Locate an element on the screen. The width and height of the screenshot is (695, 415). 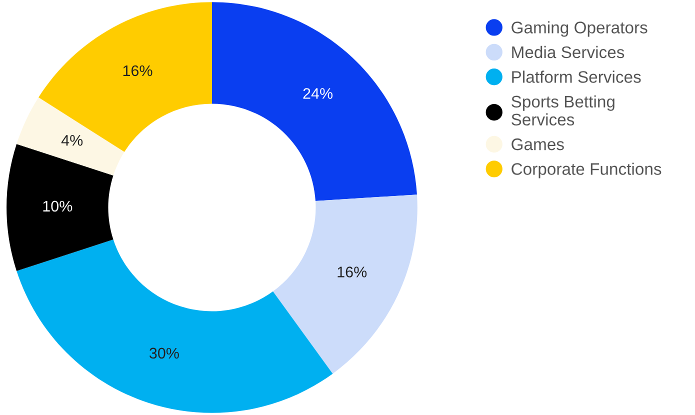
legend-label: Media Services is located at coordinates (568, 52).